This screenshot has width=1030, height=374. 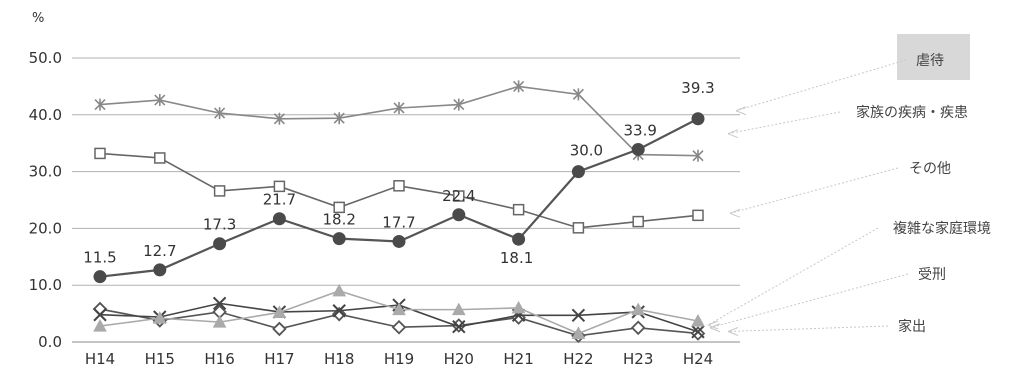 What do you see at coordinates (160, 359) in the screenshot?
I see `x-tick-label: H15` at bounding box center [160, 359].